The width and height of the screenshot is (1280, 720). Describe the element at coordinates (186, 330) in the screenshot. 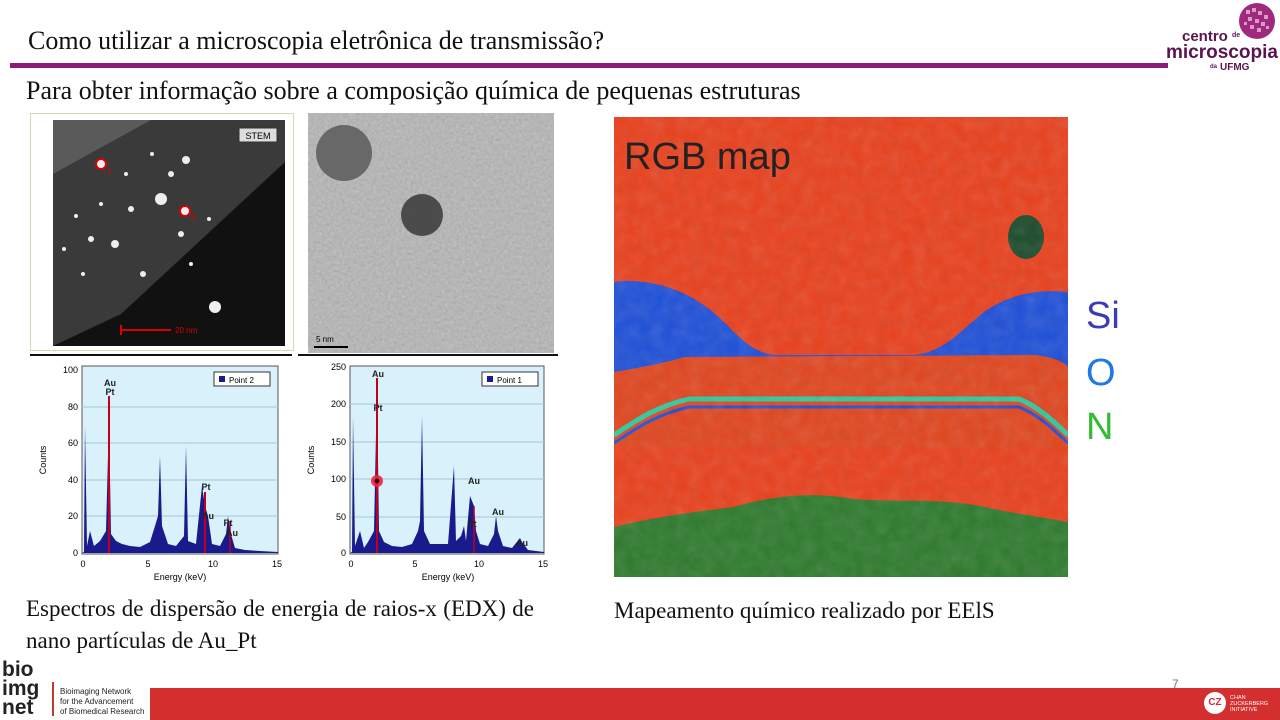

I see `stem-scale-label: 20 nm` at that location.